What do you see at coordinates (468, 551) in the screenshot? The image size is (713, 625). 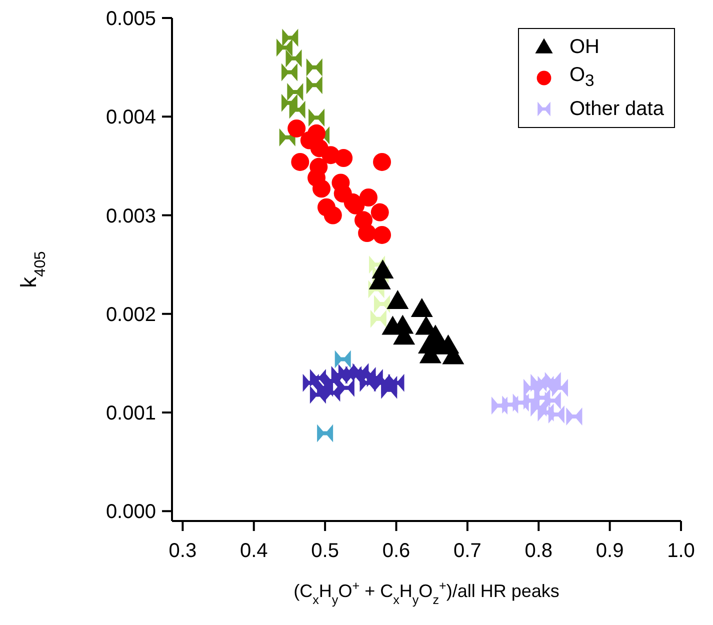 I see `x-tick-label: 0.7` at bounding box center [468, 551].